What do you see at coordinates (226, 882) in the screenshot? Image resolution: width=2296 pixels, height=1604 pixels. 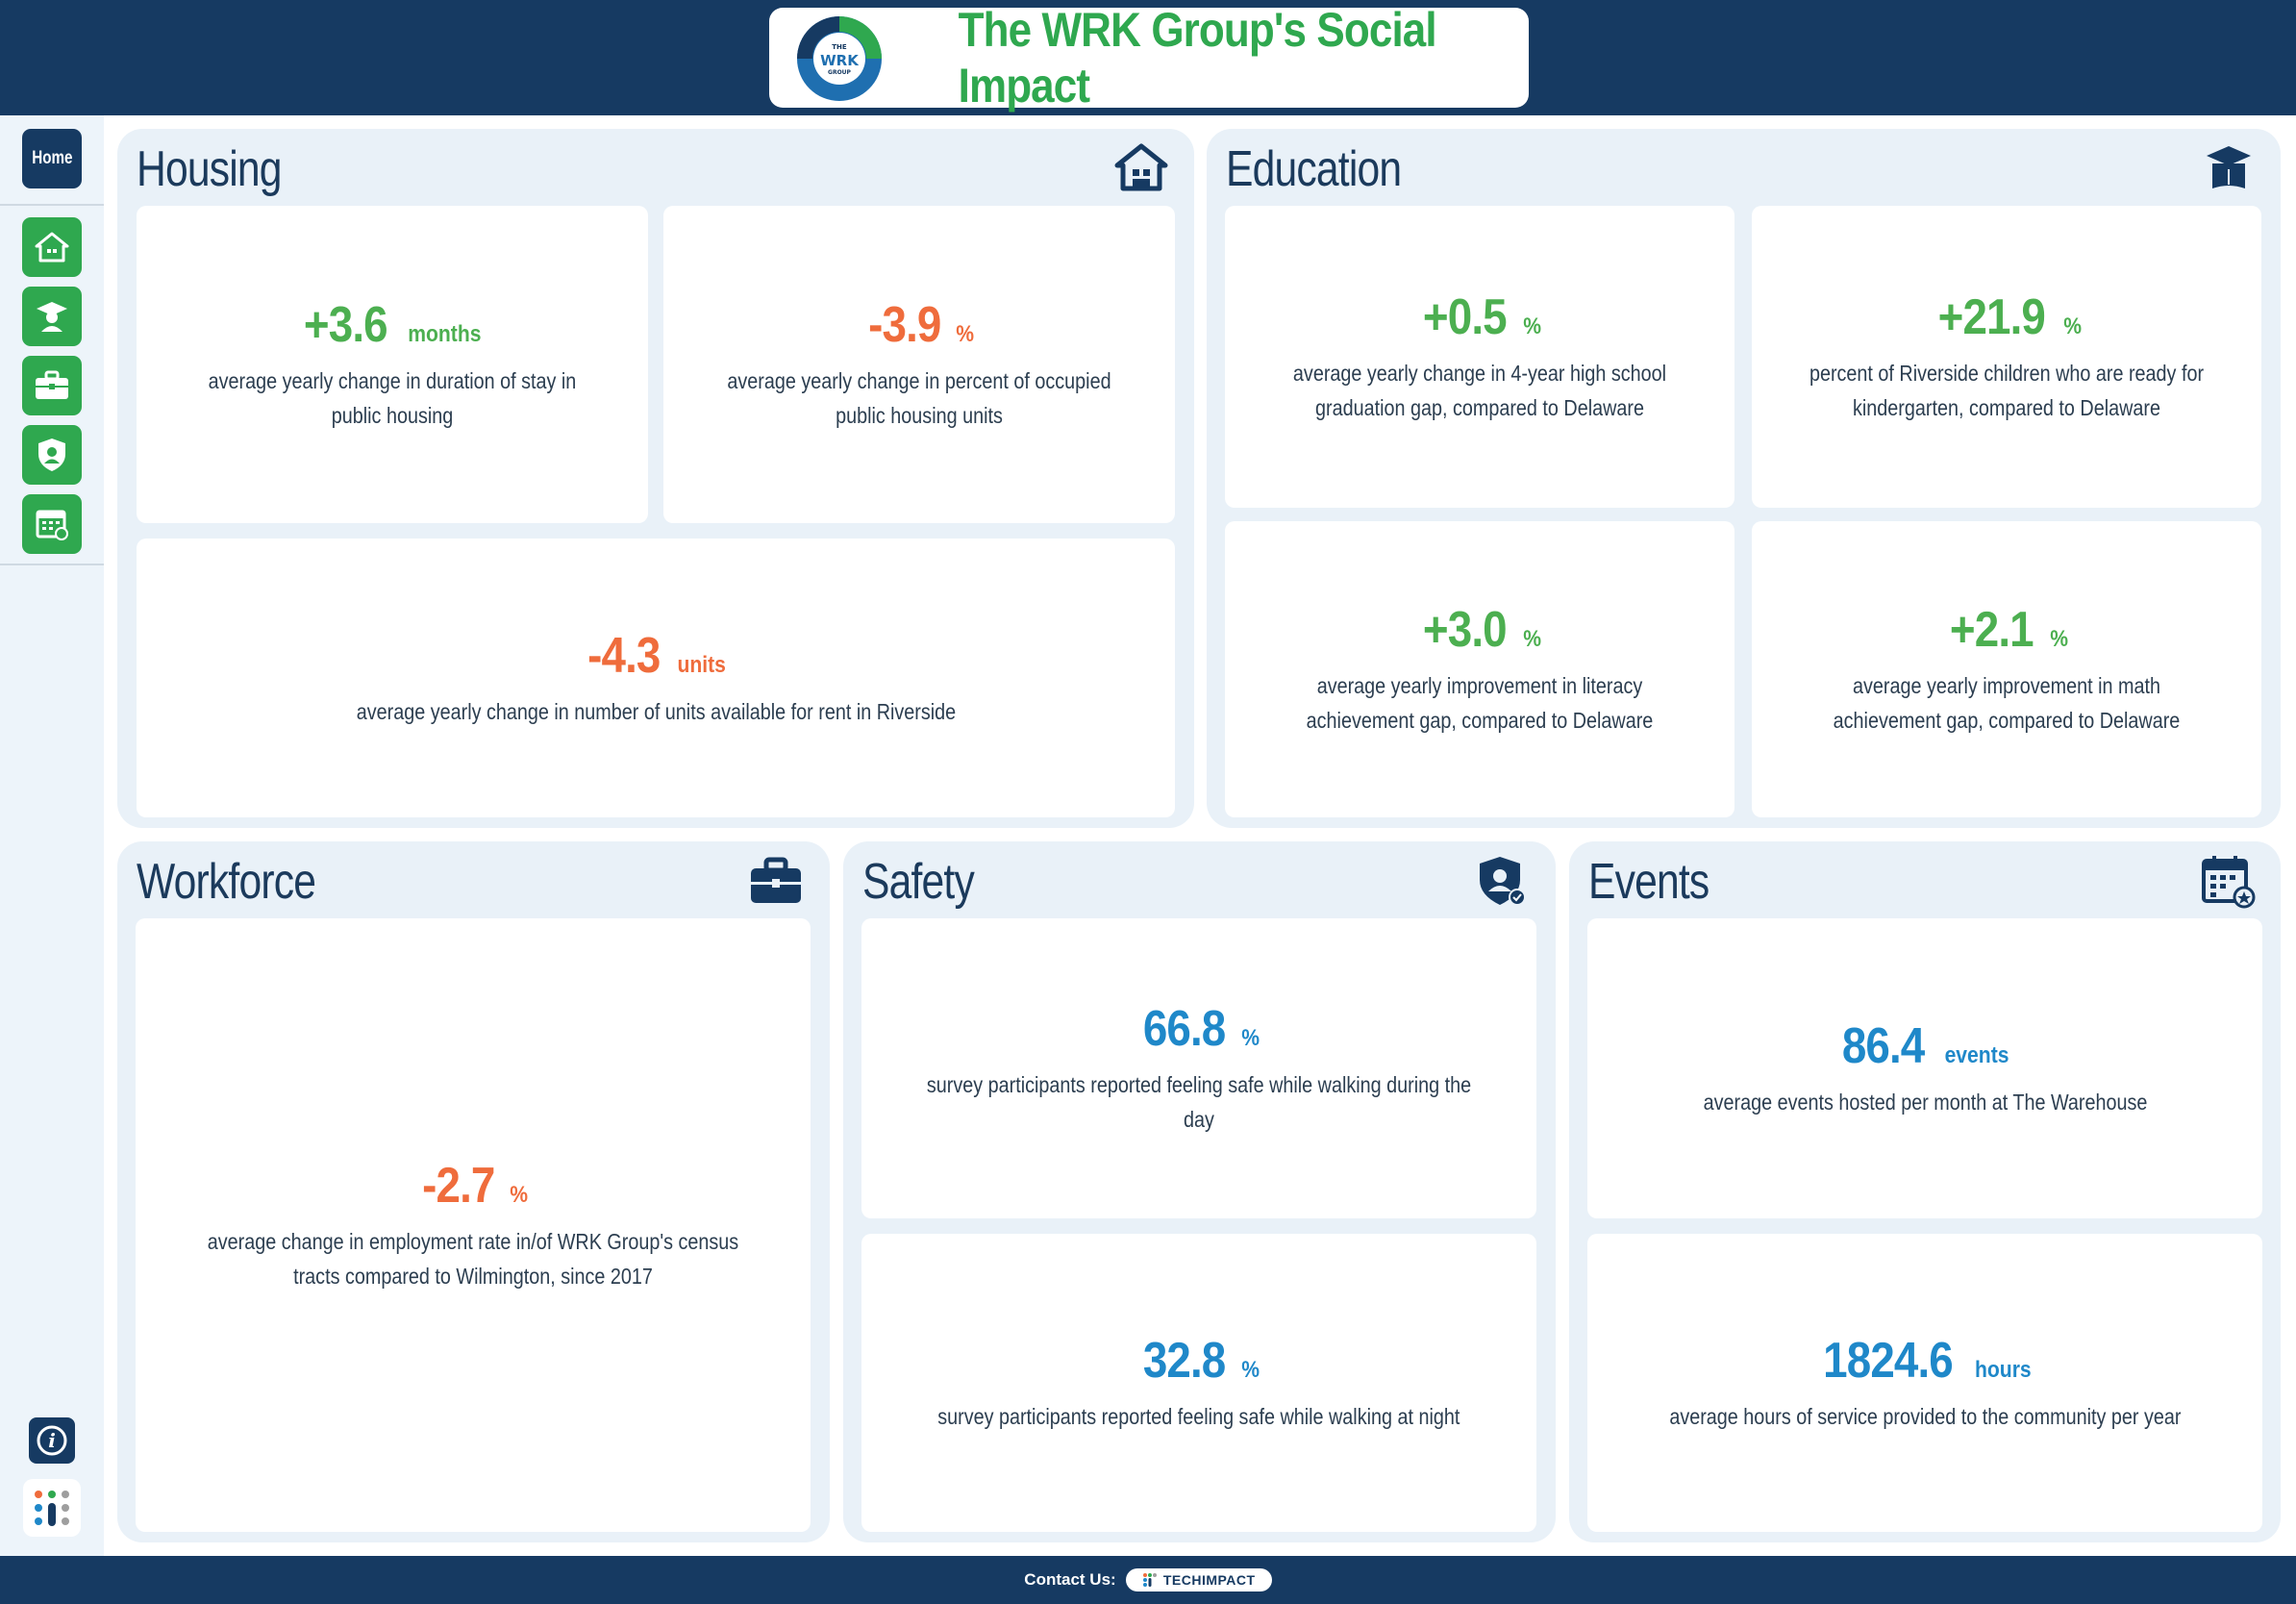 I see `workforce-title: Workforce` at bounding box center [226, 882].